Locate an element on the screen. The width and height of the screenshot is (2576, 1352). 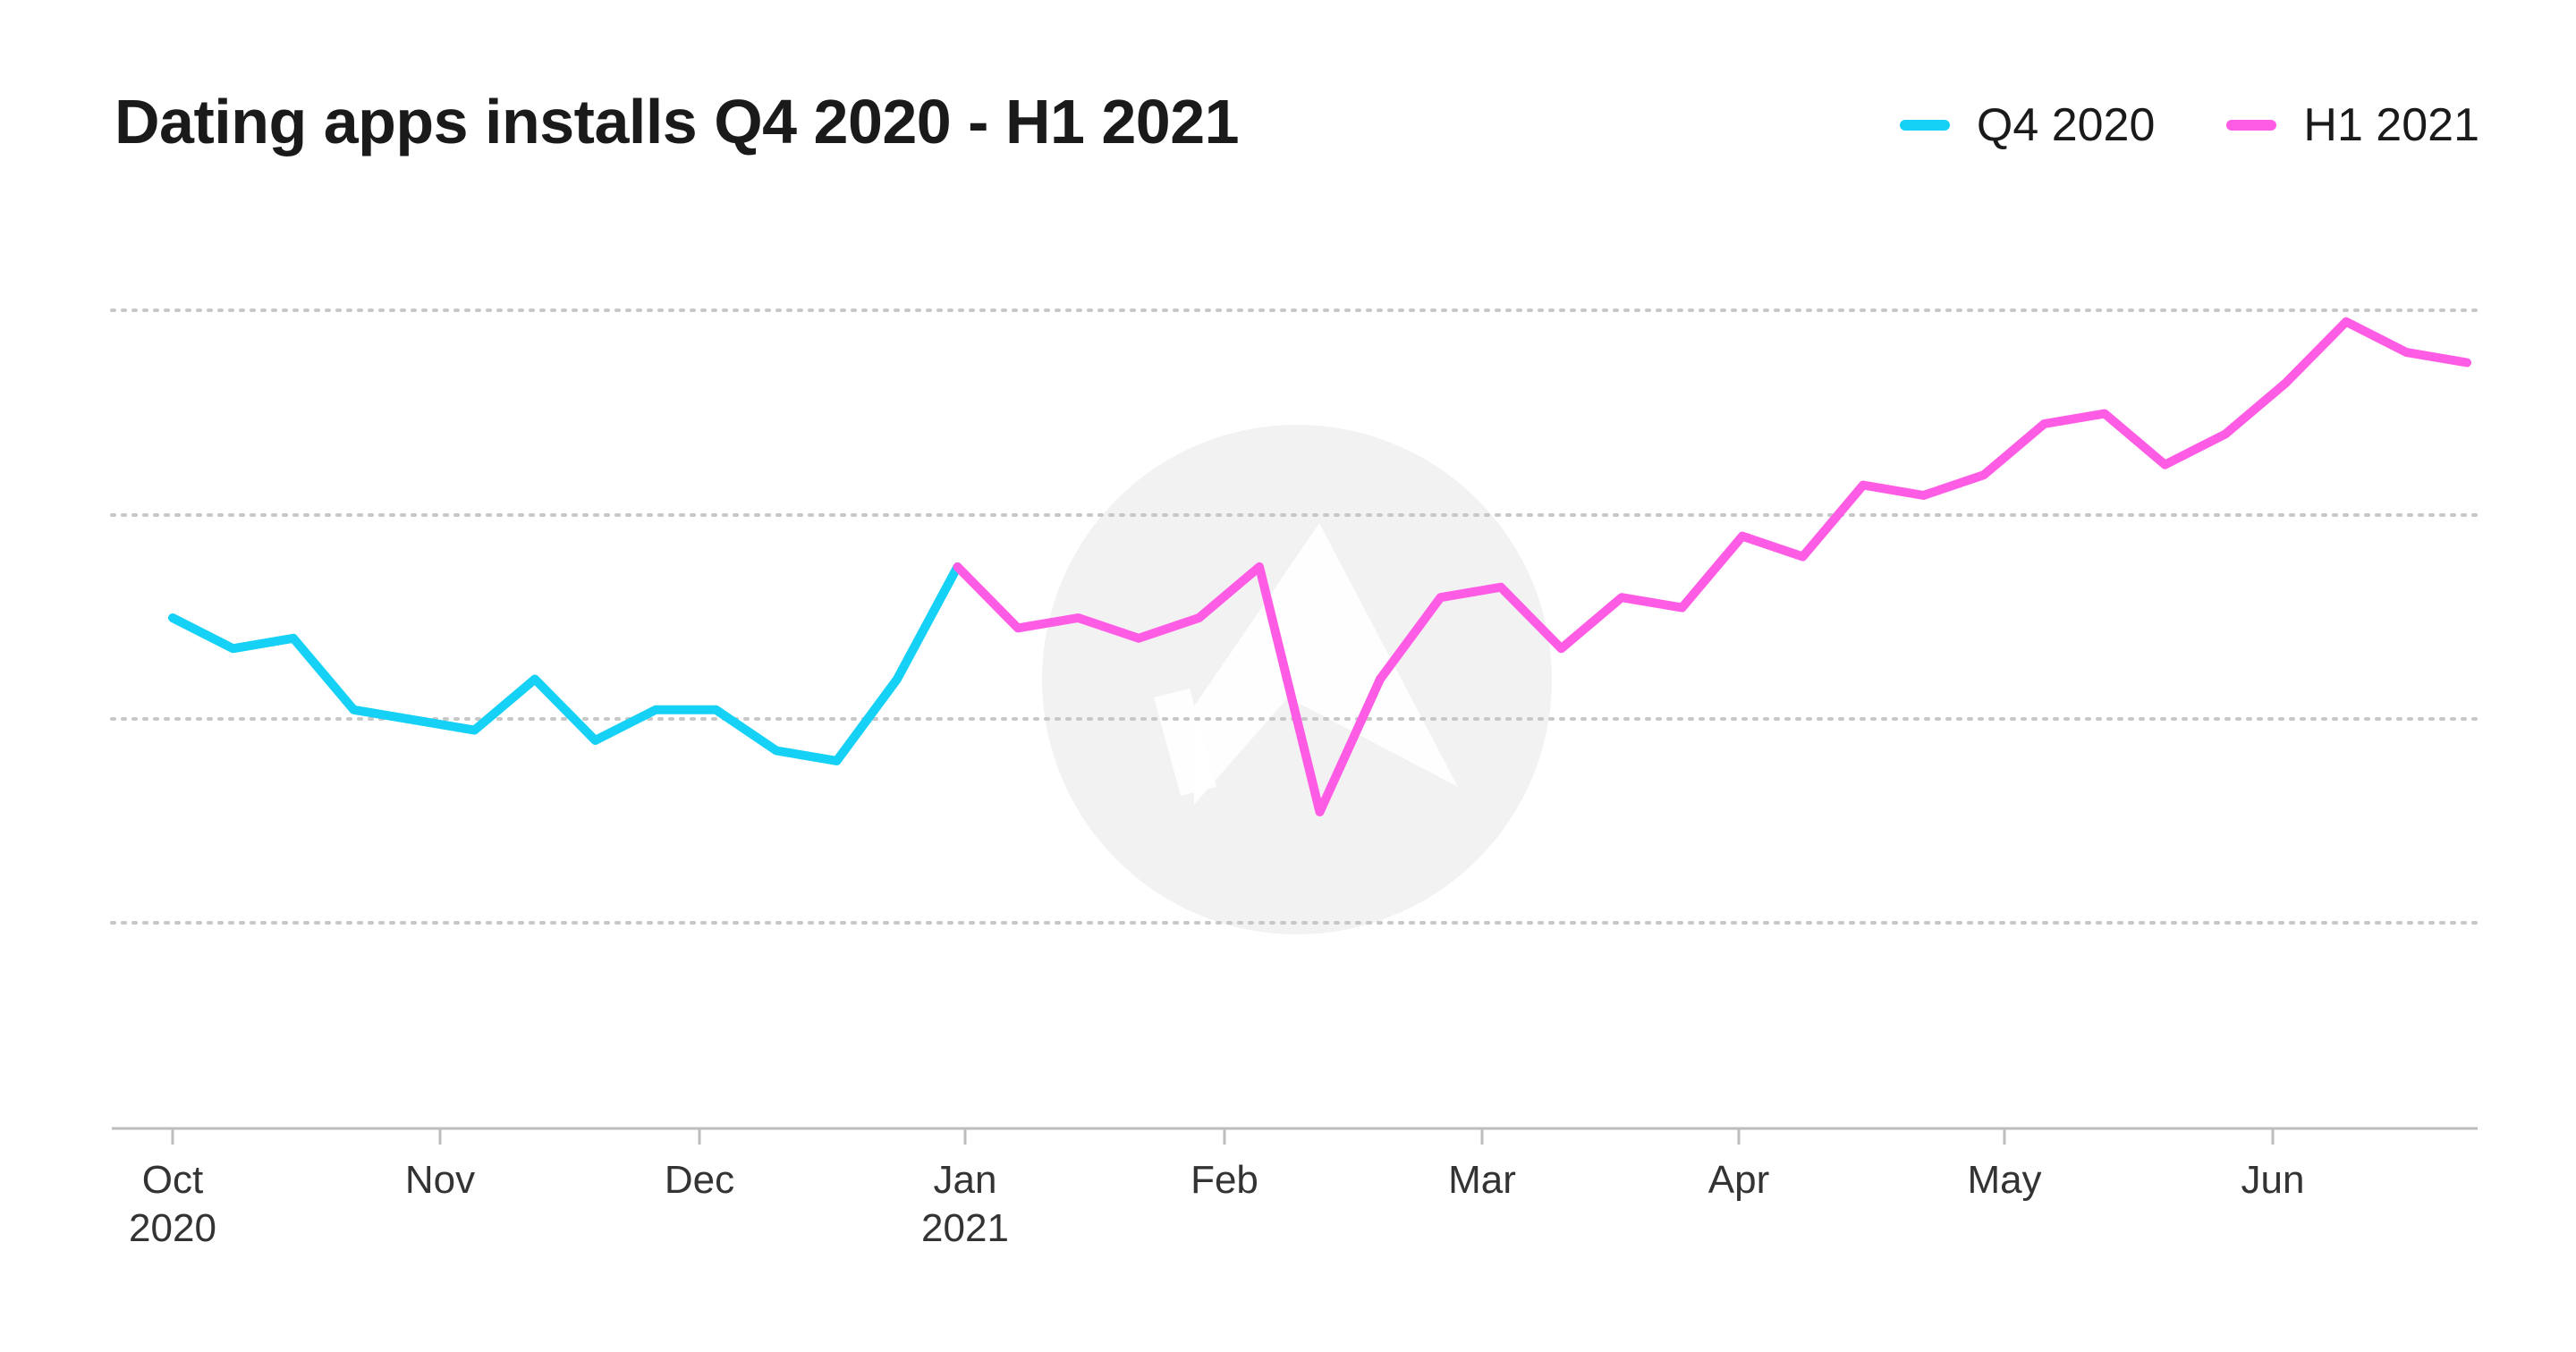
x-tick-sublabel-0: 2020 is located at coordinates (172, 1228).